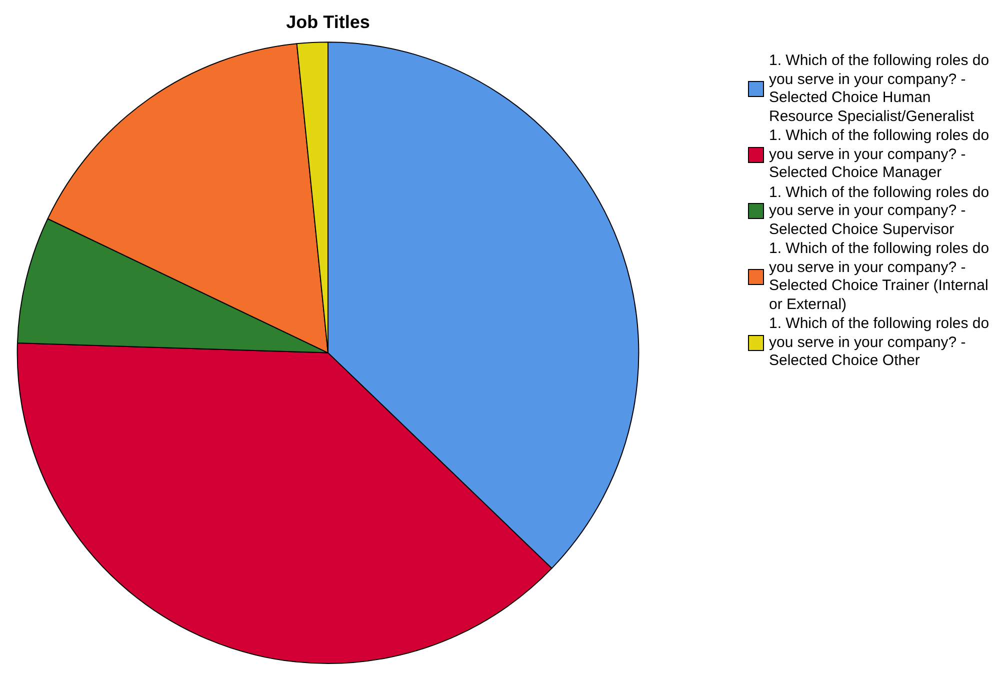 Image resolution: width=1000 pixels, height=674 pixels. I want to click on legend-label: 1. Which of the following roles do you serve in your company? - Selected Choice Manager, so click(879, 154).